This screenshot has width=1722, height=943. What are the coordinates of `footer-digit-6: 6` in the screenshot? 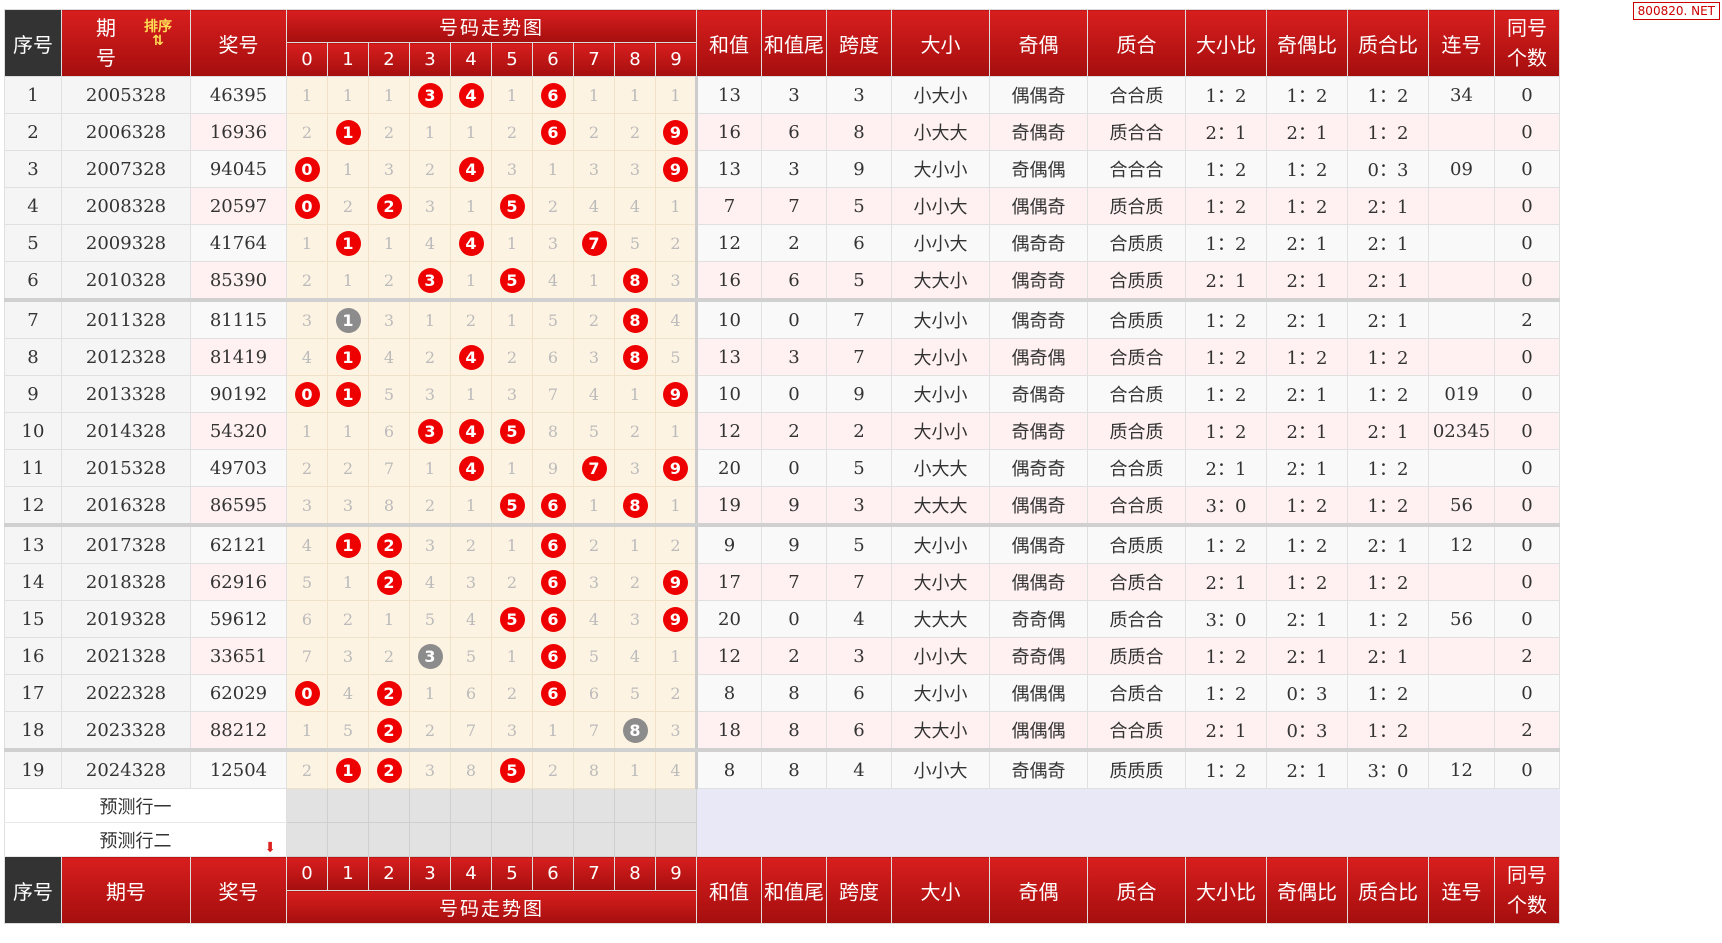 It's located at (553, 873).